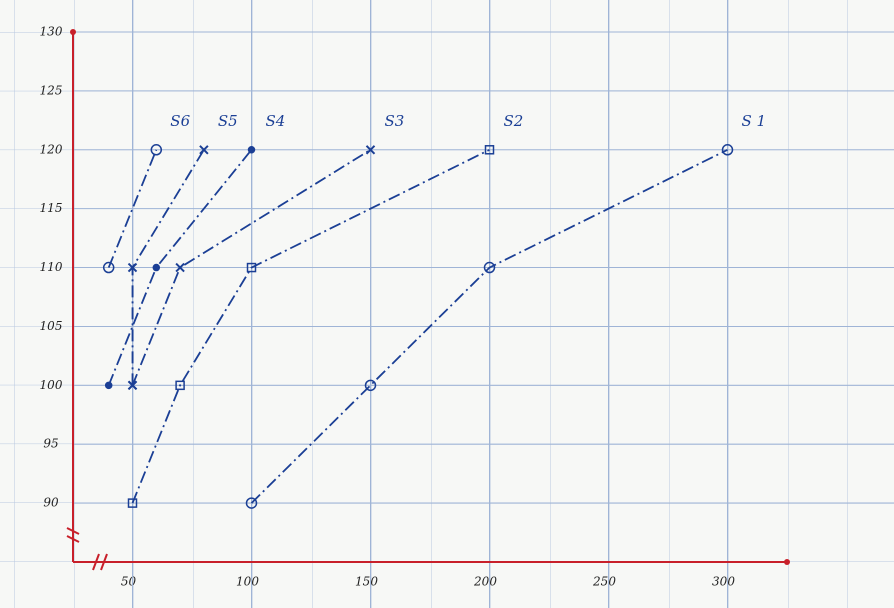 The image size is (894, 608). Describe the element at coordinates (723, 582) in the screenshot. I see `x-tick-label: 300` at that location.